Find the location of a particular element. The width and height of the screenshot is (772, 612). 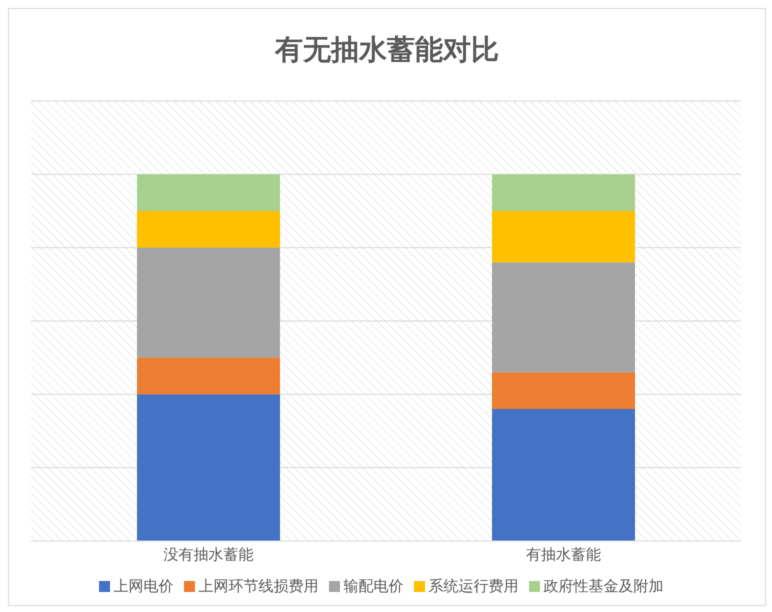

legend-label: 系统运行费用 is located at coordinates (473, 586).